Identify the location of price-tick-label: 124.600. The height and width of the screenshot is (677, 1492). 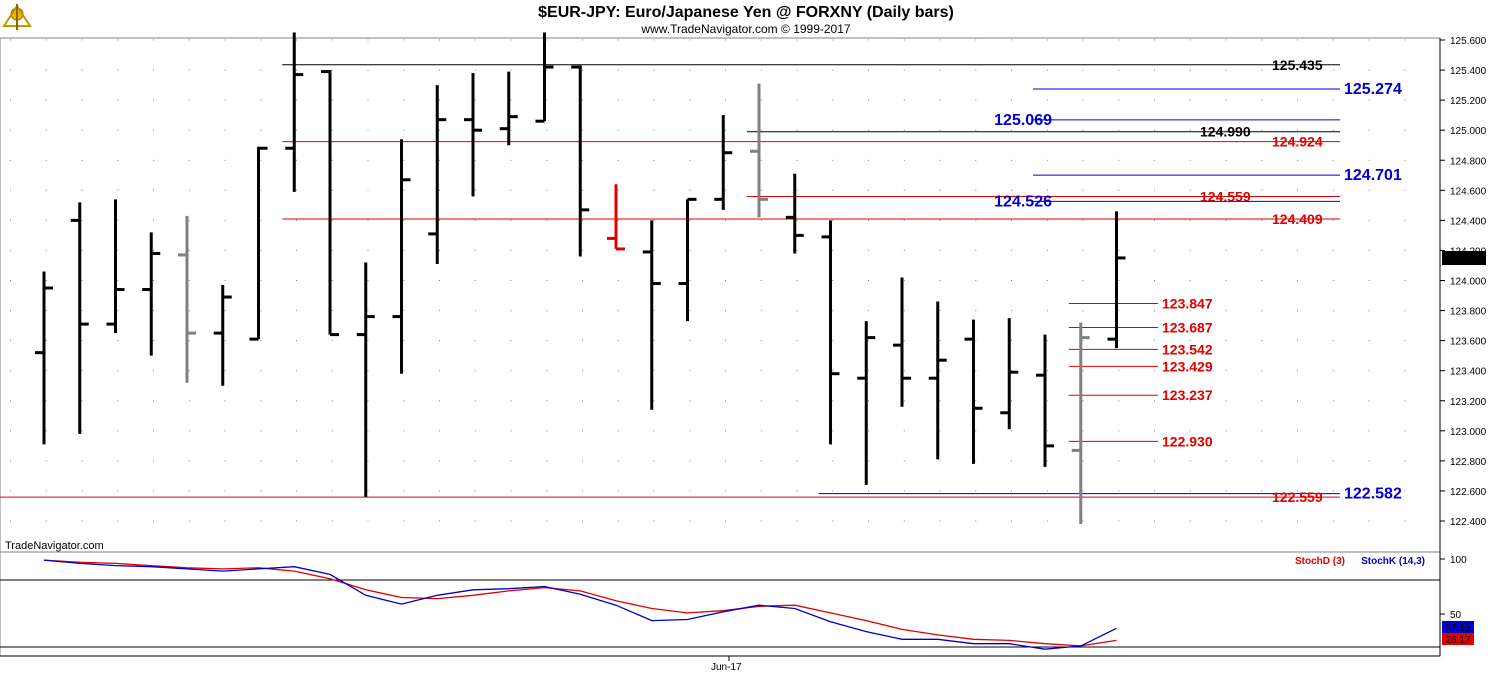
(1468, 191).